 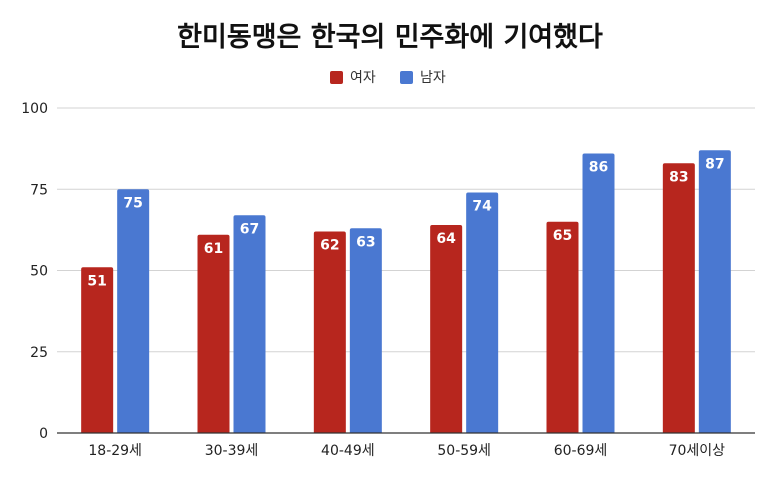 I want to click on x-tick-label: 30-39세, so click(x=232, y=451).